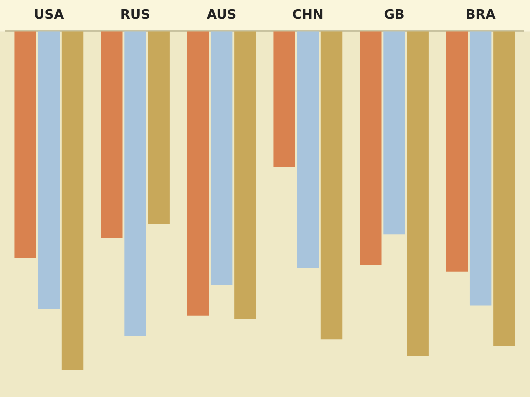  What do you see at coordinates (49, 16) in the screenshot?
I see `x-tick-label: USA` at bounding box center [49, 16].